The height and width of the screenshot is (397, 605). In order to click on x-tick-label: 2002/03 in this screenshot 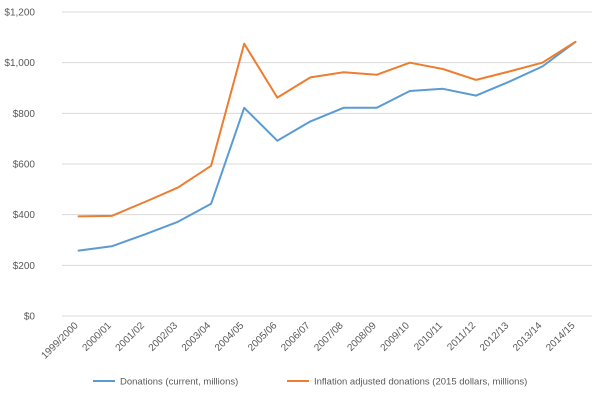, I will do `click(164, 337)`.